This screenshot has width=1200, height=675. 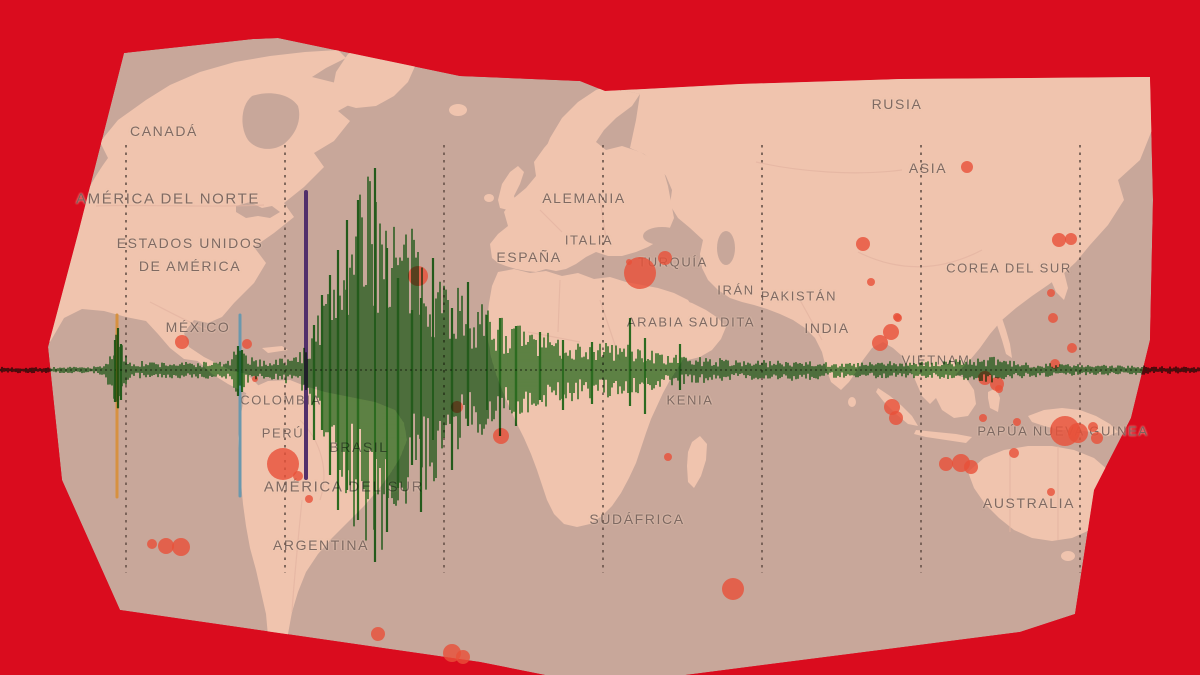 What do you see at coordinates (180, 205) in the screenshot?
I see `border-us-canada` at bounding box center [180, 205].